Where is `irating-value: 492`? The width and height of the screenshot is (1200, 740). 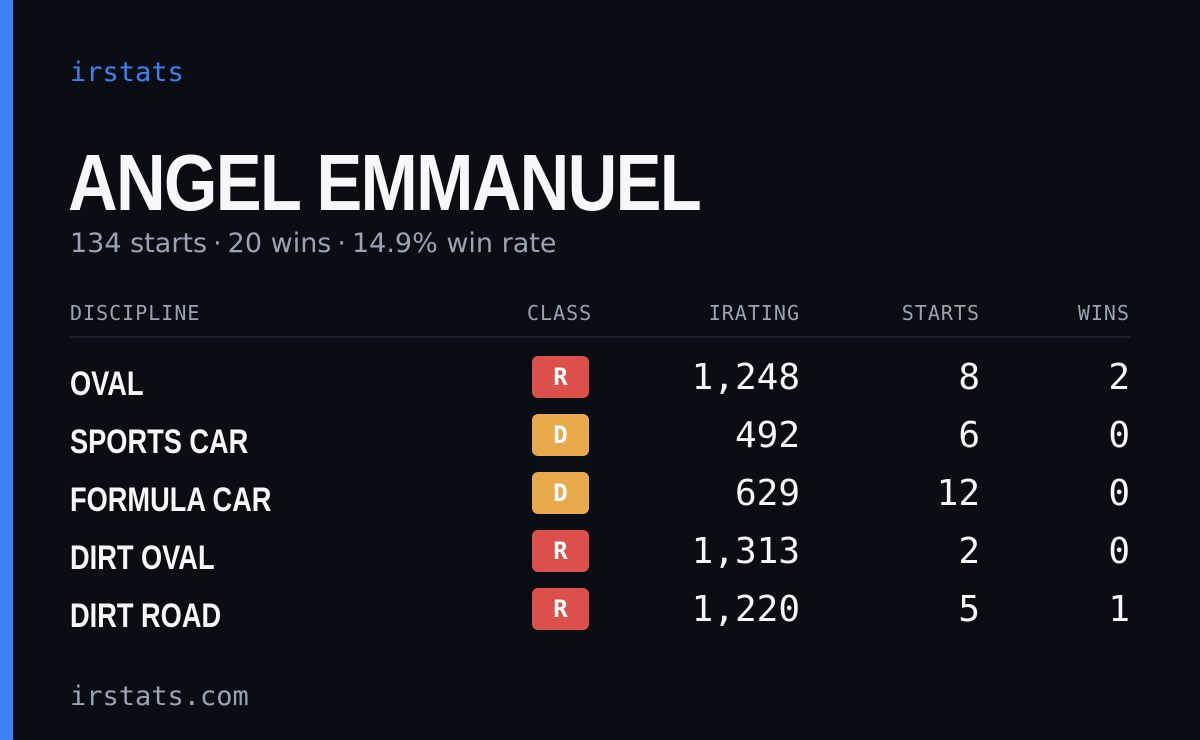
irating-value: 492 is located at coordinates (767, 435).